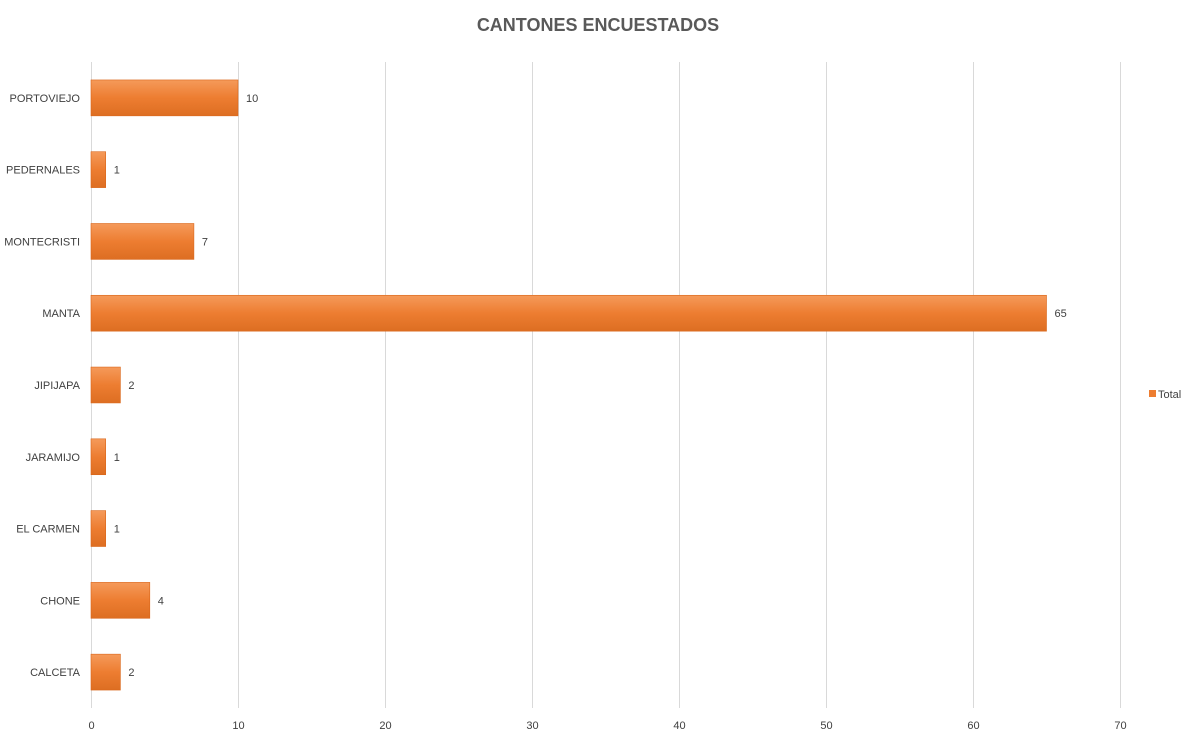 Image resolution: width=1185 pixels, height=731 pixels. Describe the element at coordinates (105, 672) in the screenshot. I see `bar-calceta` at that location.